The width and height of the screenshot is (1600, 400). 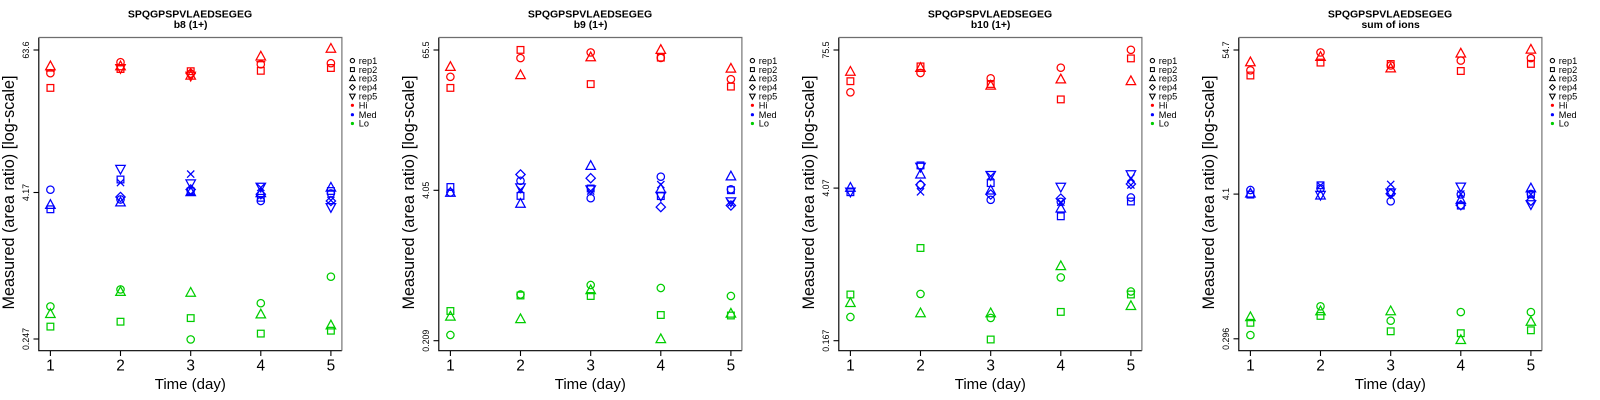 What do you see at coordinates (426, 341) in the screenshot?
I see `svg-text: 0.209` at bounding box center [426, 341].